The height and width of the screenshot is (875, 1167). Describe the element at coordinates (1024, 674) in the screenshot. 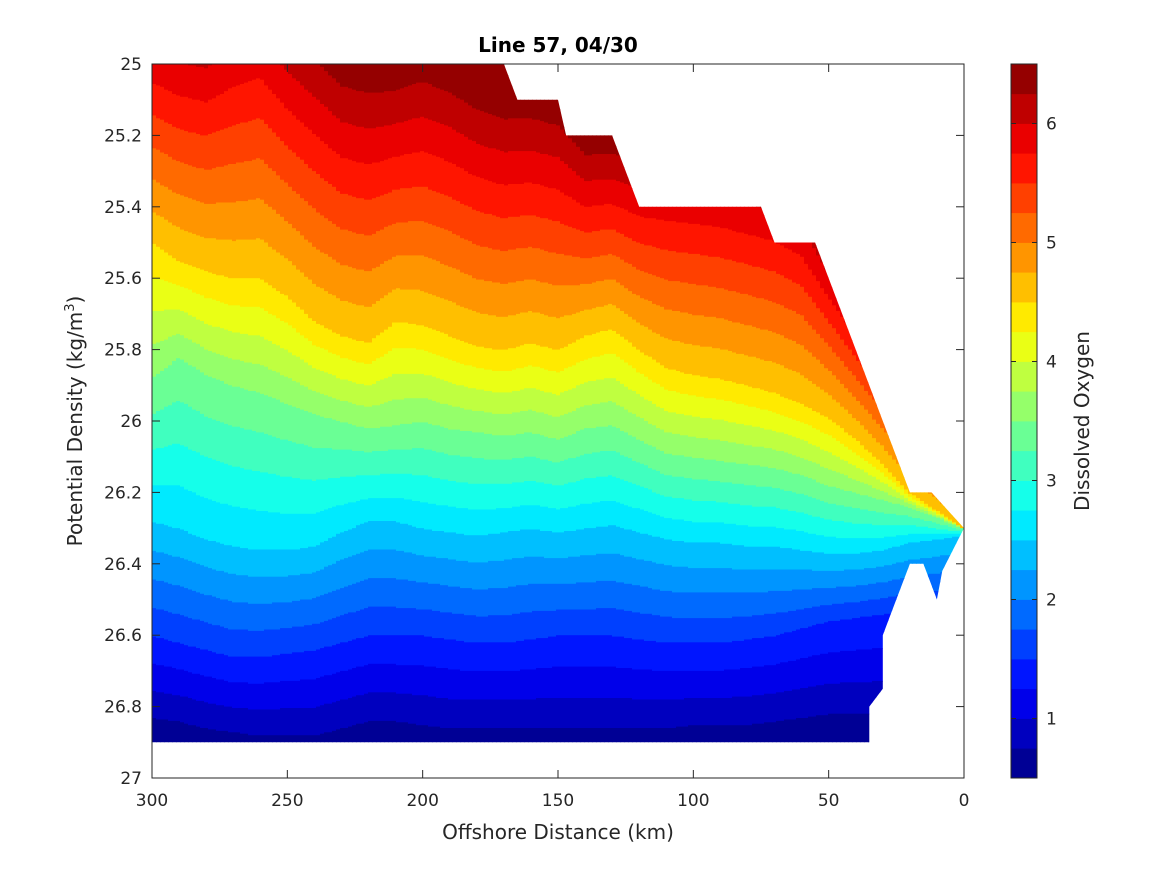

I see `colorbar-swatch` at that location.